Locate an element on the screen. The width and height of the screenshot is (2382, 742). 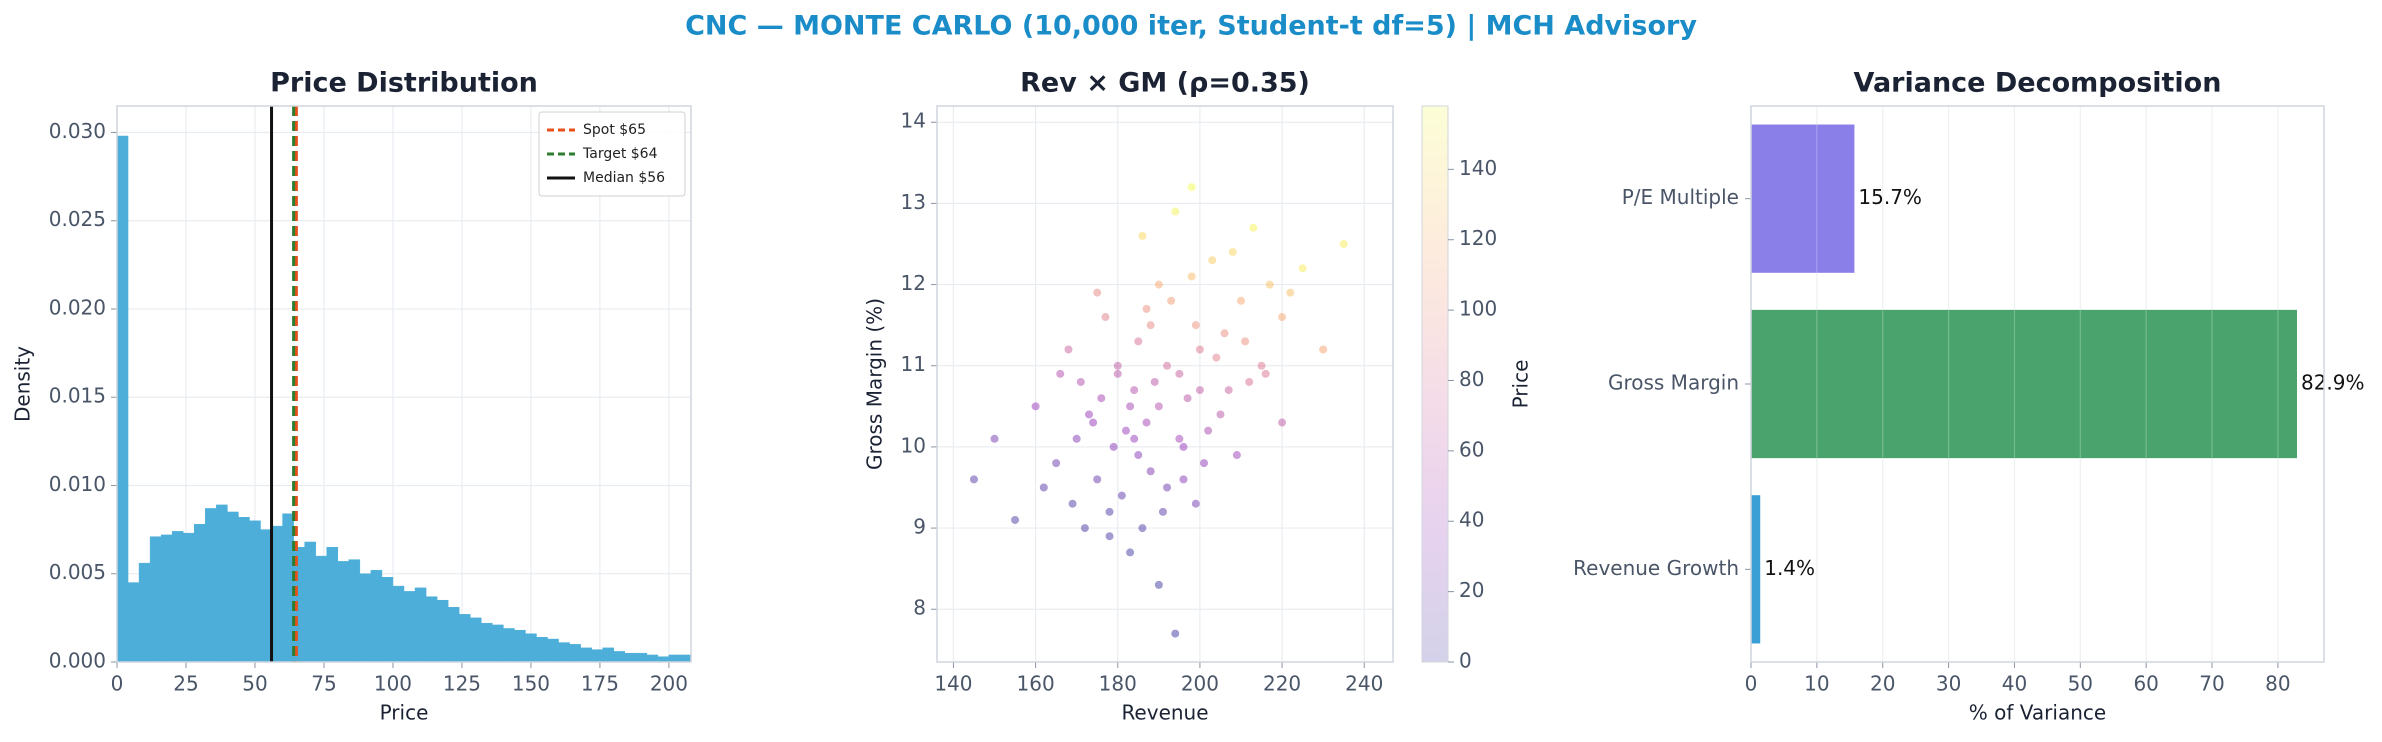
x-tick-label: 140 is located at coordinates (953, 684).